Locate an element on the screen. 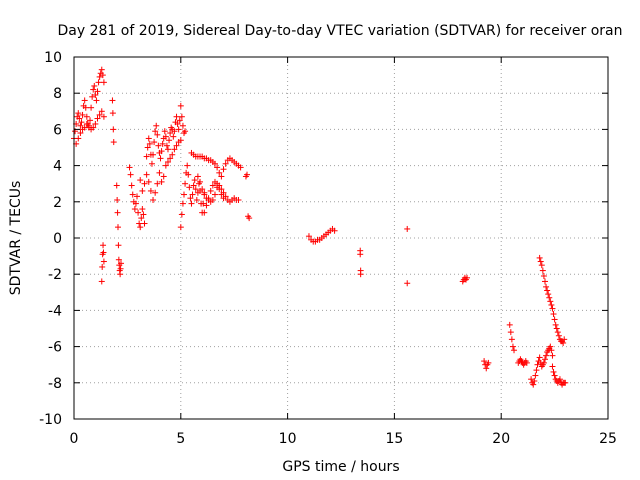  y-tick-label: 10 is located at coordinates (53, 58).